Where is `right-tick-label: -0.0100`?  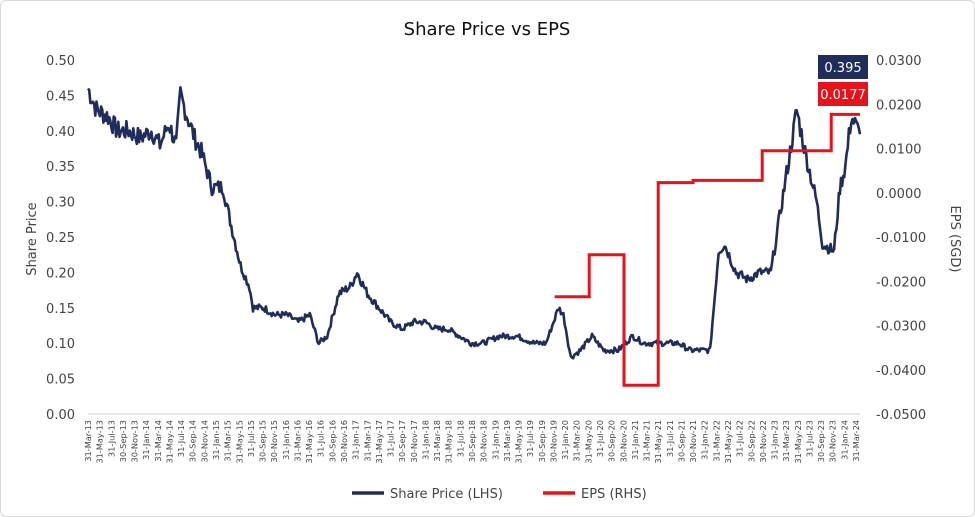
right-tick-label: -0.0100 is located at coordinates (901, 238).